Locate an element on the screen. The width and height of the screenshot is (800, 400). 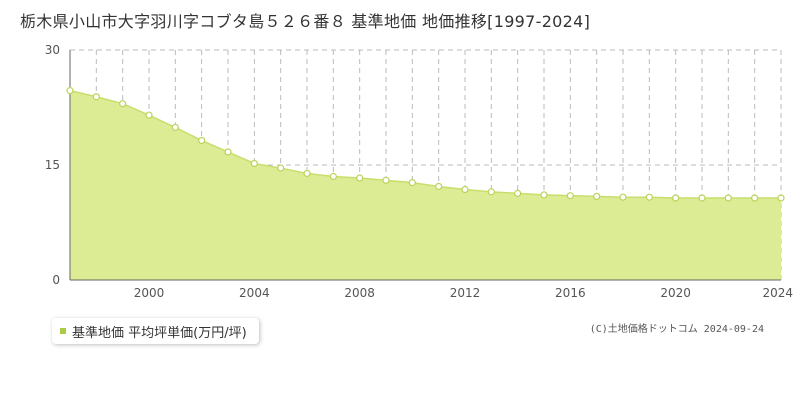
legend-swatch is located at coordinates (63, 331).